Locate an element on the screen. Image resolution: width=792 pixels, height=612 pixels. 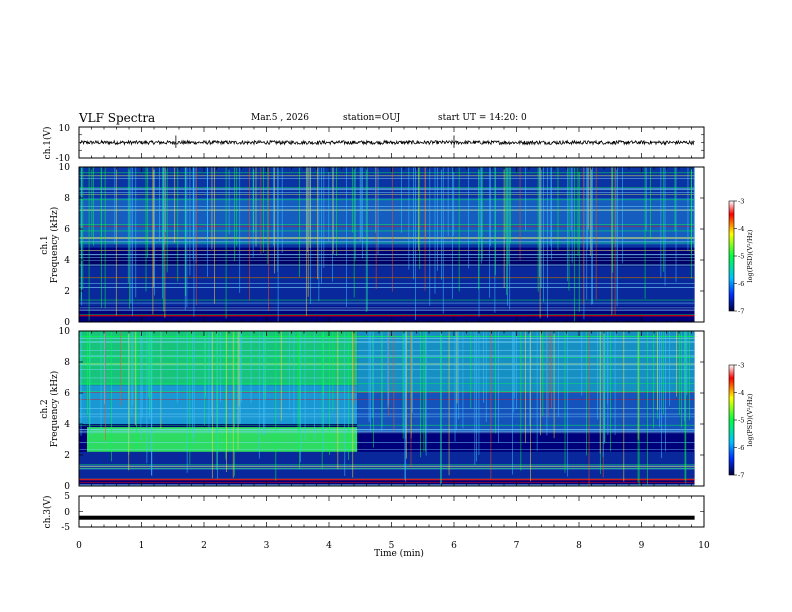
ch1-ytick-bottom: -10 is located at coordinates (63, 159).